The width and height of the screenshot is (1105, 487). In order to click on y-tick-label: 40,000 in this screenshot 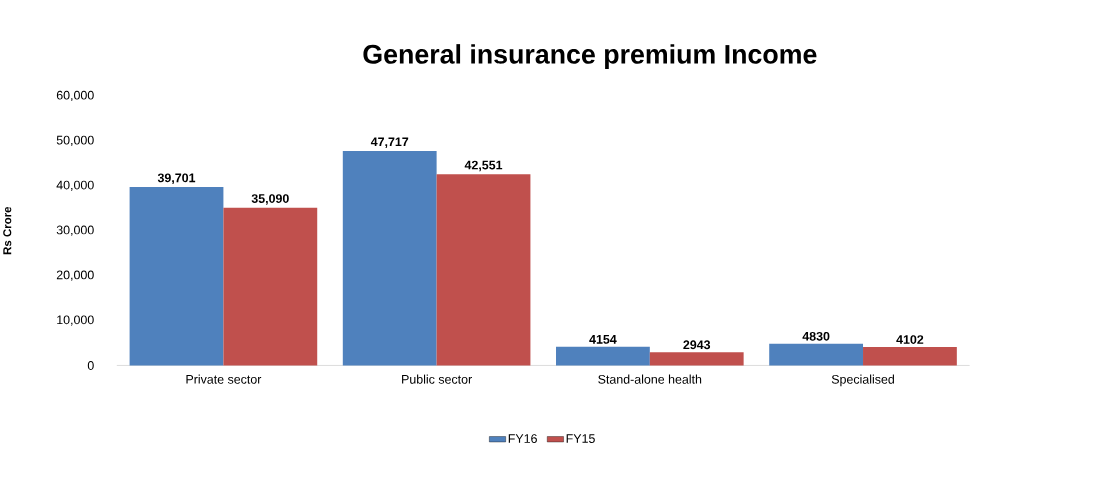, I will do `click(75, 185)`.